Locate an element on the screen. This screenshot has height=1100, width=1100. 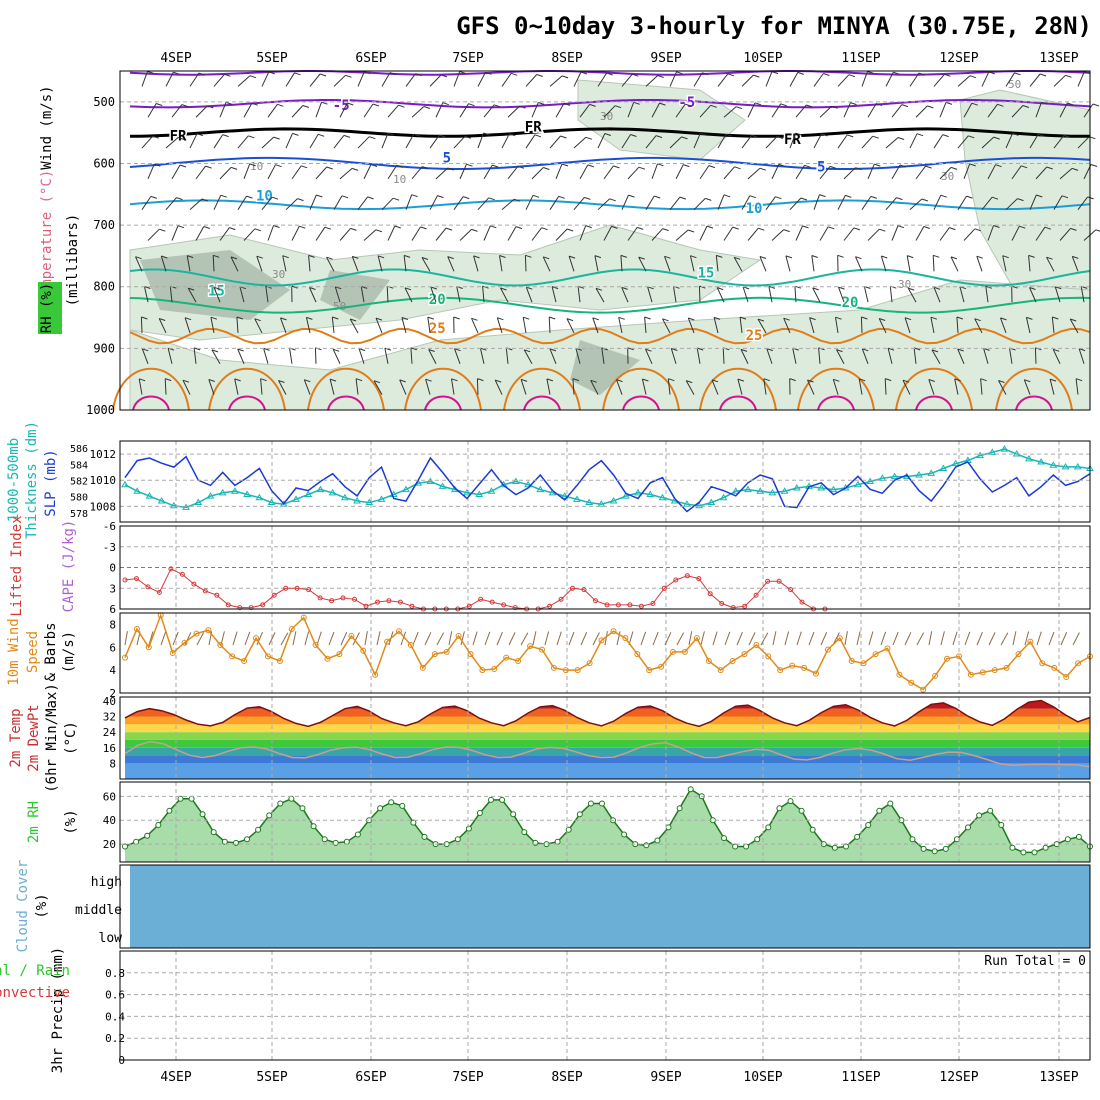
thickness-point is located at coordinates (516, 480).